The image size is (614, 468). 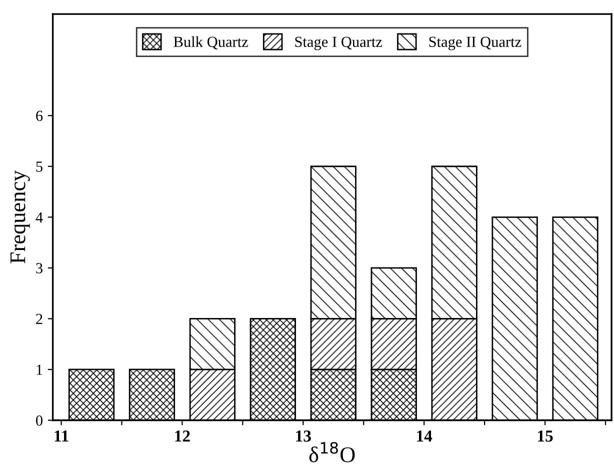 I want to click on x-tick-label: 15, so click(x=545, y=436).